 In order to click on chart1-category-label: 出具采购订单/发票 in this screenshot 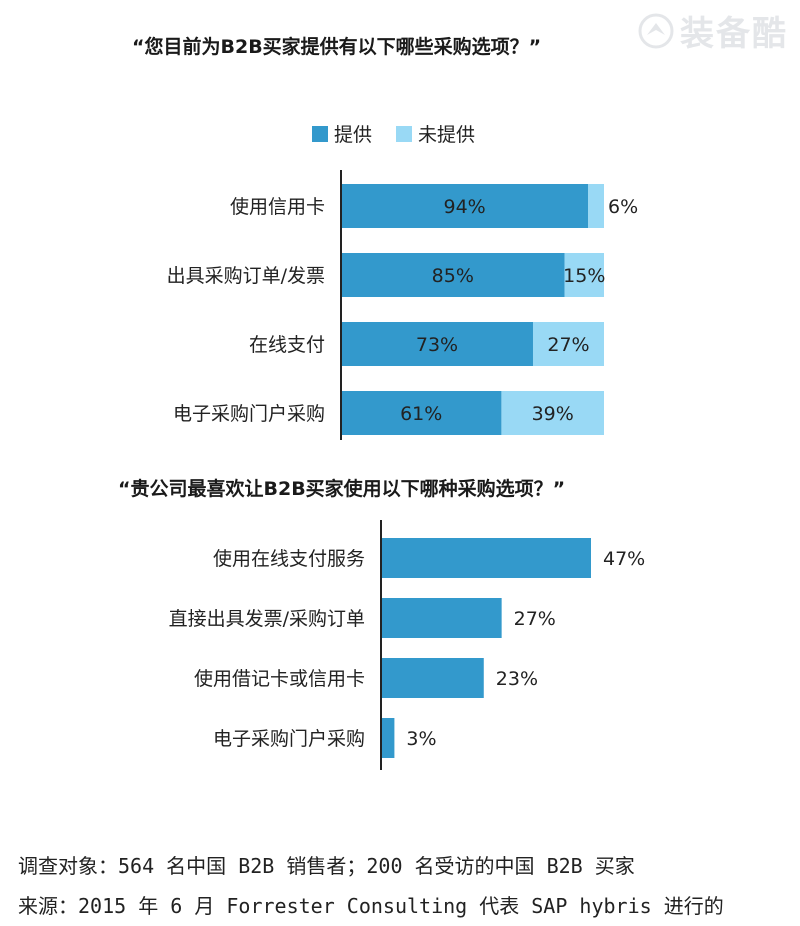, I will do `click(246, 276)`.